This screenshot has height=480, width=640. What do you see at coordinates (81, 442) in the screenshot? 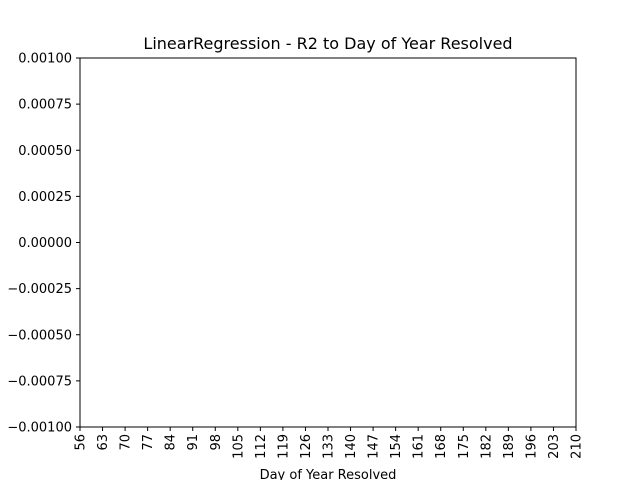
I see `x-tick-label: 56` at bounding box center [81, 442].